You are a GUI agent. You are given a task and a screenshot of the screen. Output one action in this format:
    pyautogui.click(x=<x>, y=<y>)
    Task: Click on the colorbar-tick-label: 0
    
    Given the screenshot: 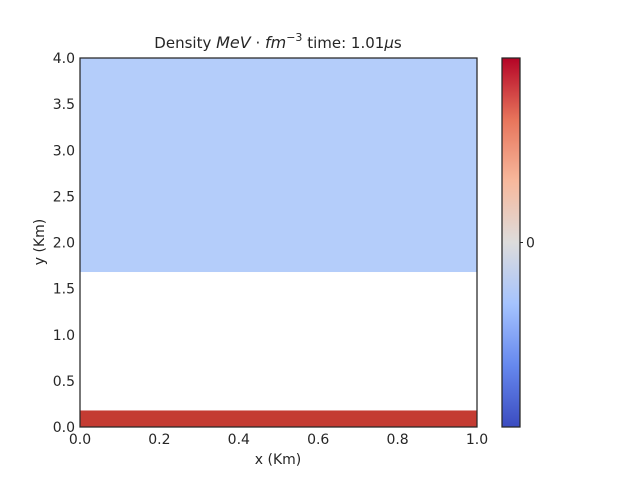 What is the action you would take?
    pyautogui.click(x=530, y=244)
    